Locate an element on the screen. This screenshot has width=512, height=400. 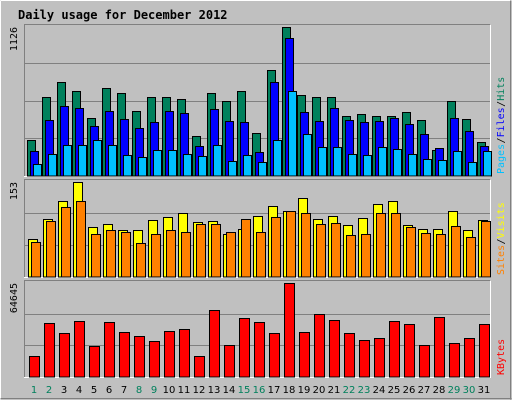
day-label-16: 16 is located at coordinates (259, 390).